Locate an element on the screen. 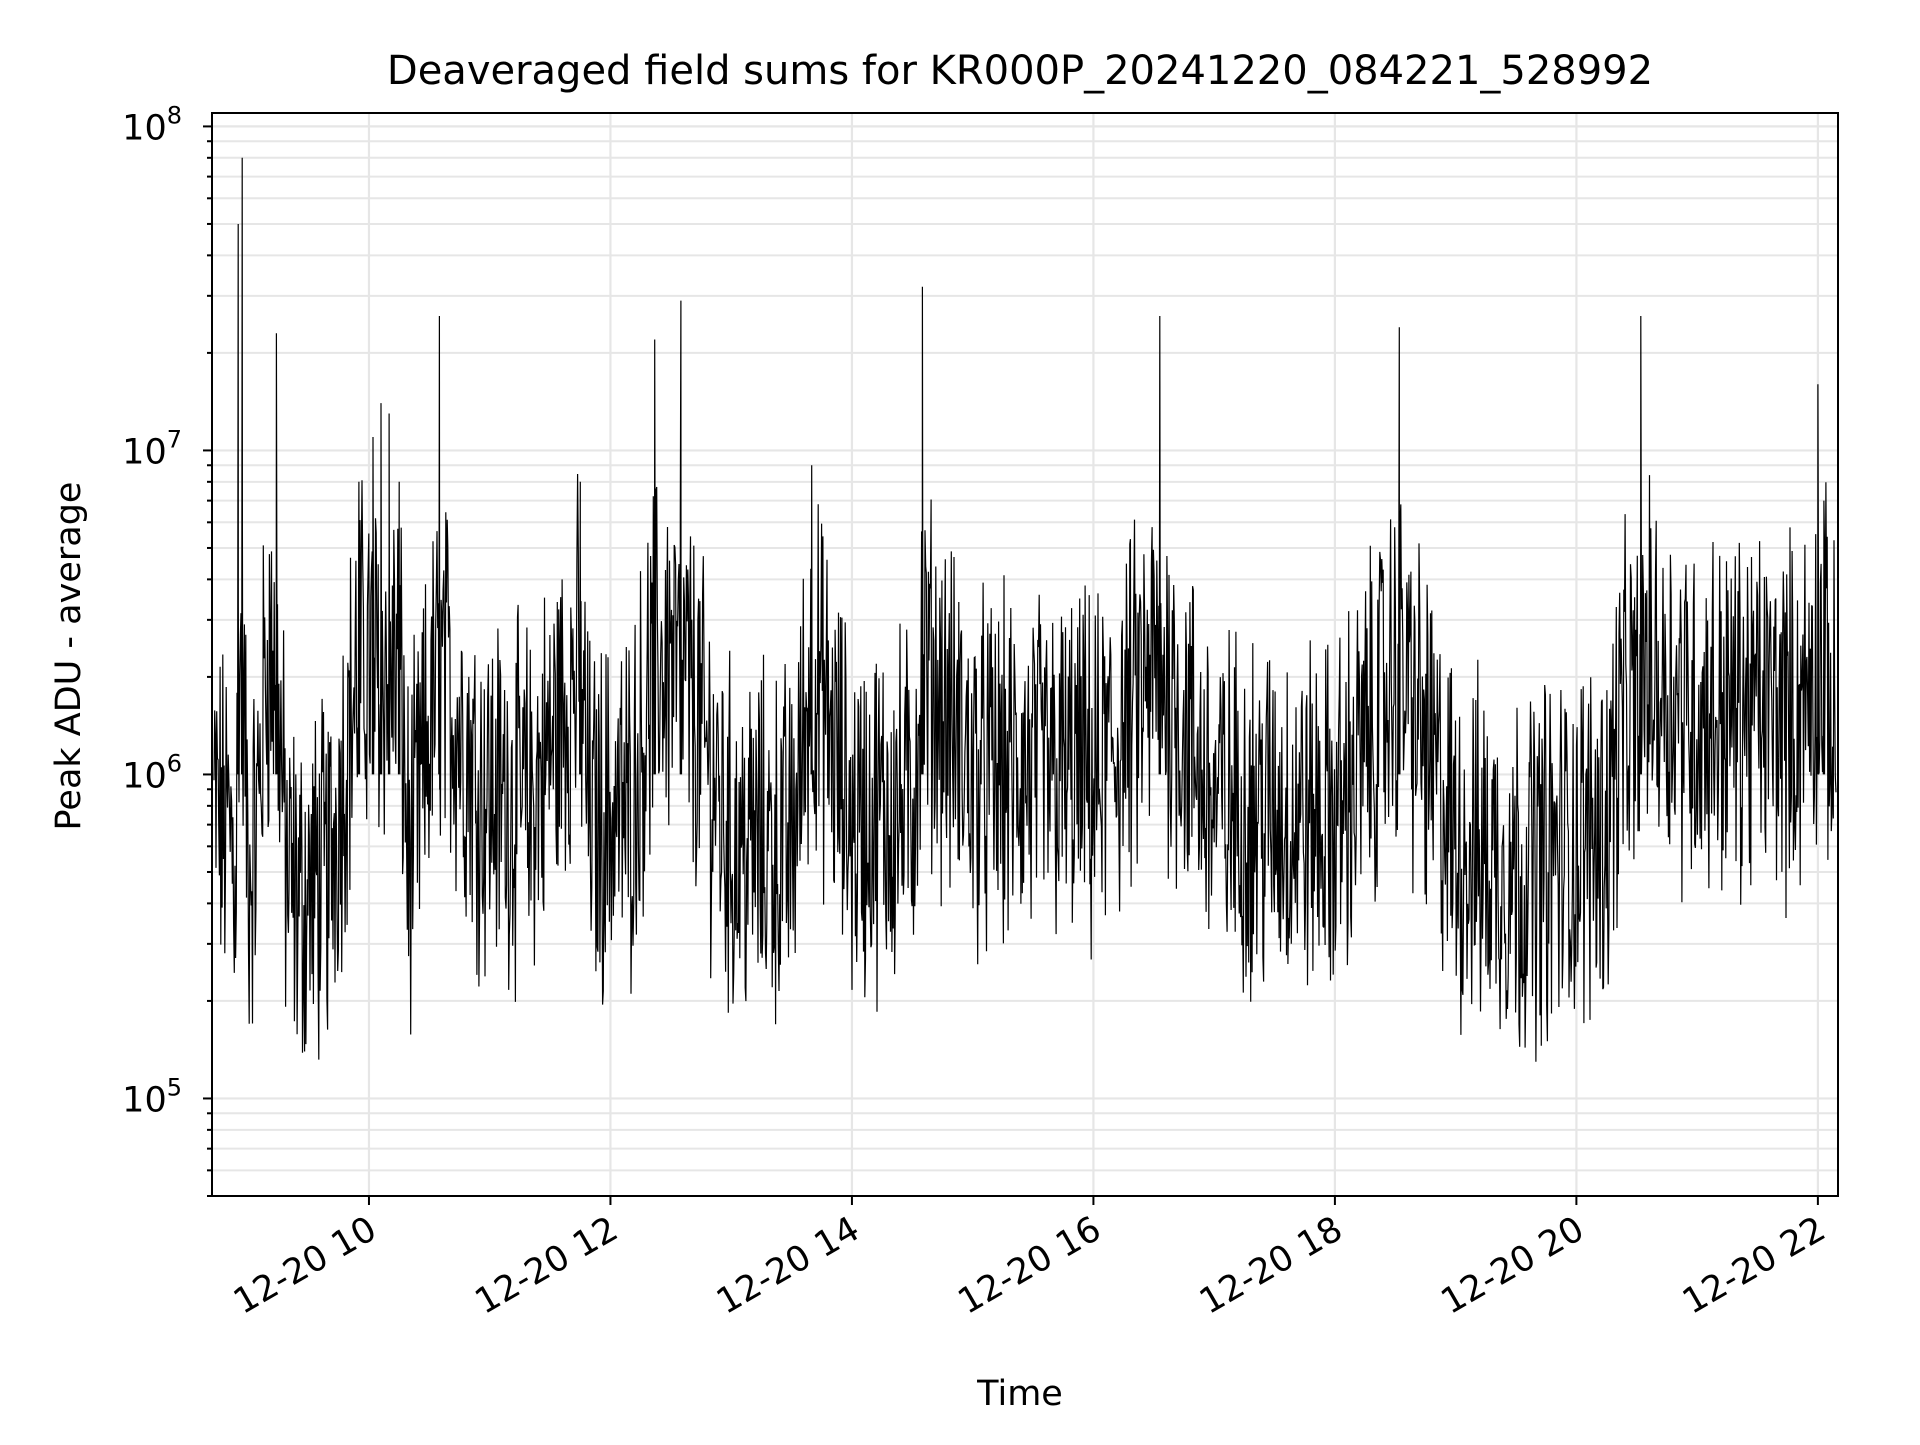 This screenshot has width=1920, height=1445. y-axis-label: Peak ADU - average is located at coordinates (69, 656).